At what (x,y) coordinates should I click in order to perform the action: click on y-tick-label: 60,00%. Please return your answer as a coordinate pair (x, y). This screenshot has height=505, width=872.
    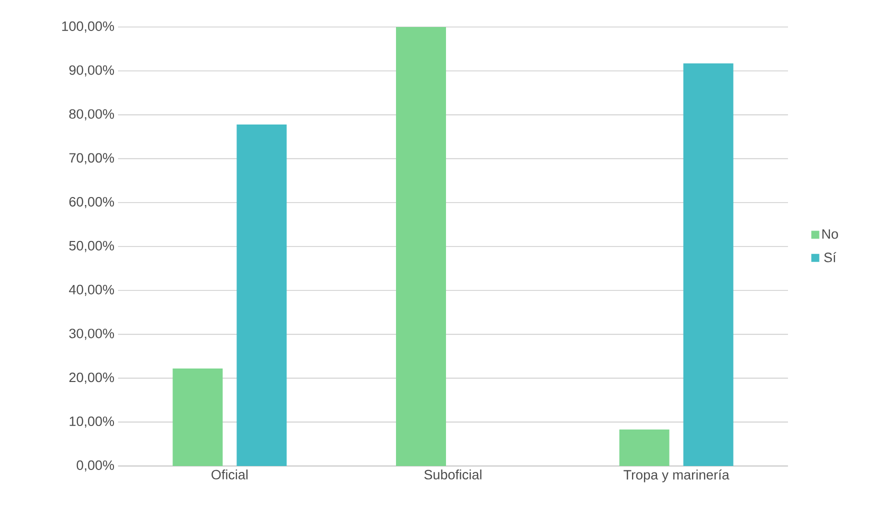
    Looking at the image, I should click on (91, 202).